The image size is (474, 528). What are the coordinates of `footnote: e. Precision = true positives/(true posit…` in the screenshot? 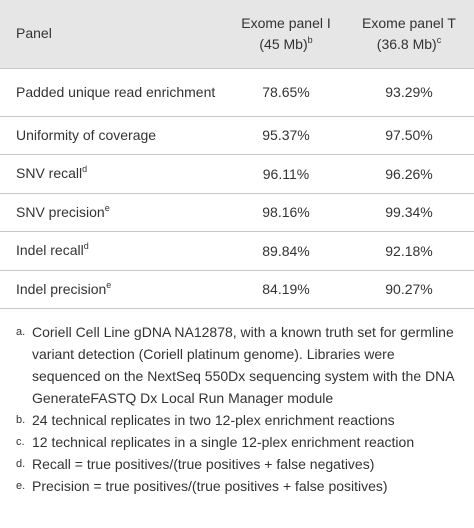 It's located at (238, 486).